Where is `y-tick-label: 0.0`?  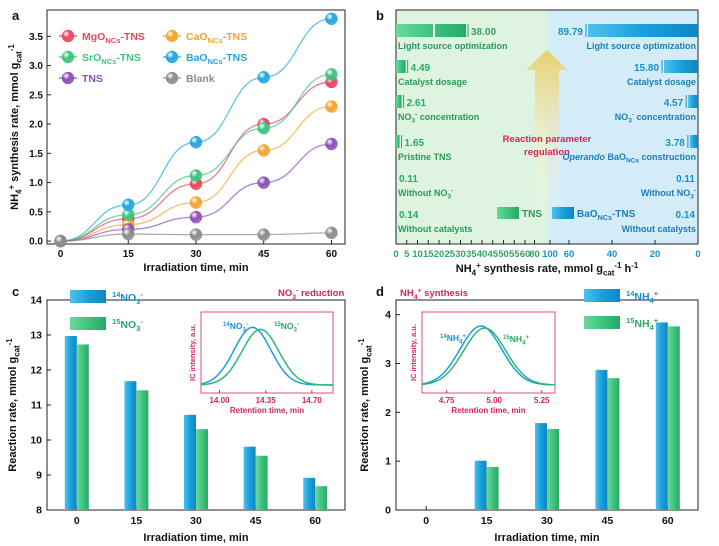
y-tick-label: 0.0 is located at coordinates (36, 242).